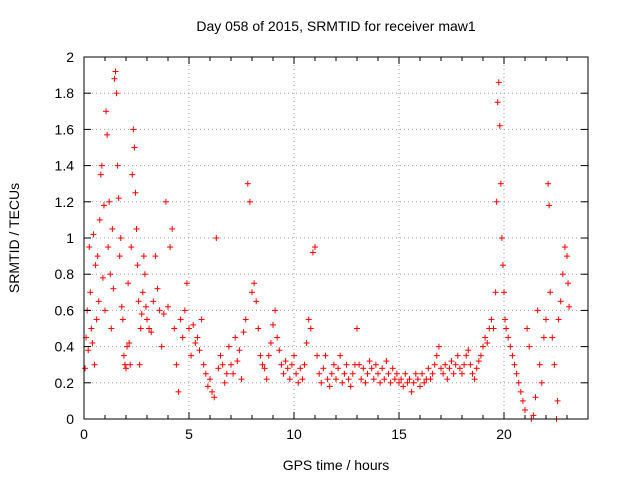  Describe the element at coordinates (65, 238) in the screenshot. I see `y-tick-labels: 0 0.2 0.4 0.6 0.8 1 1.2 1.4 1.6 1.8 2` at that location.